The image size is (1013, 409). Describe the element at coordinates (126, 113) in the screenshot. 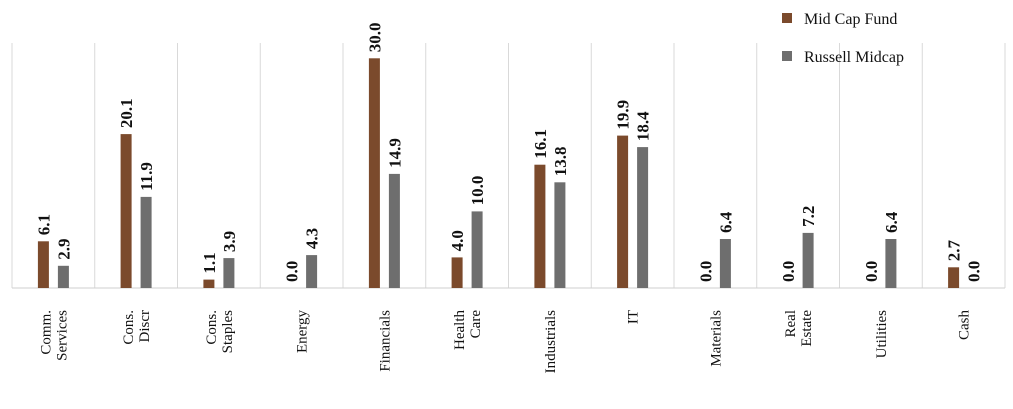

I see `data-label: 20.1` at that location.